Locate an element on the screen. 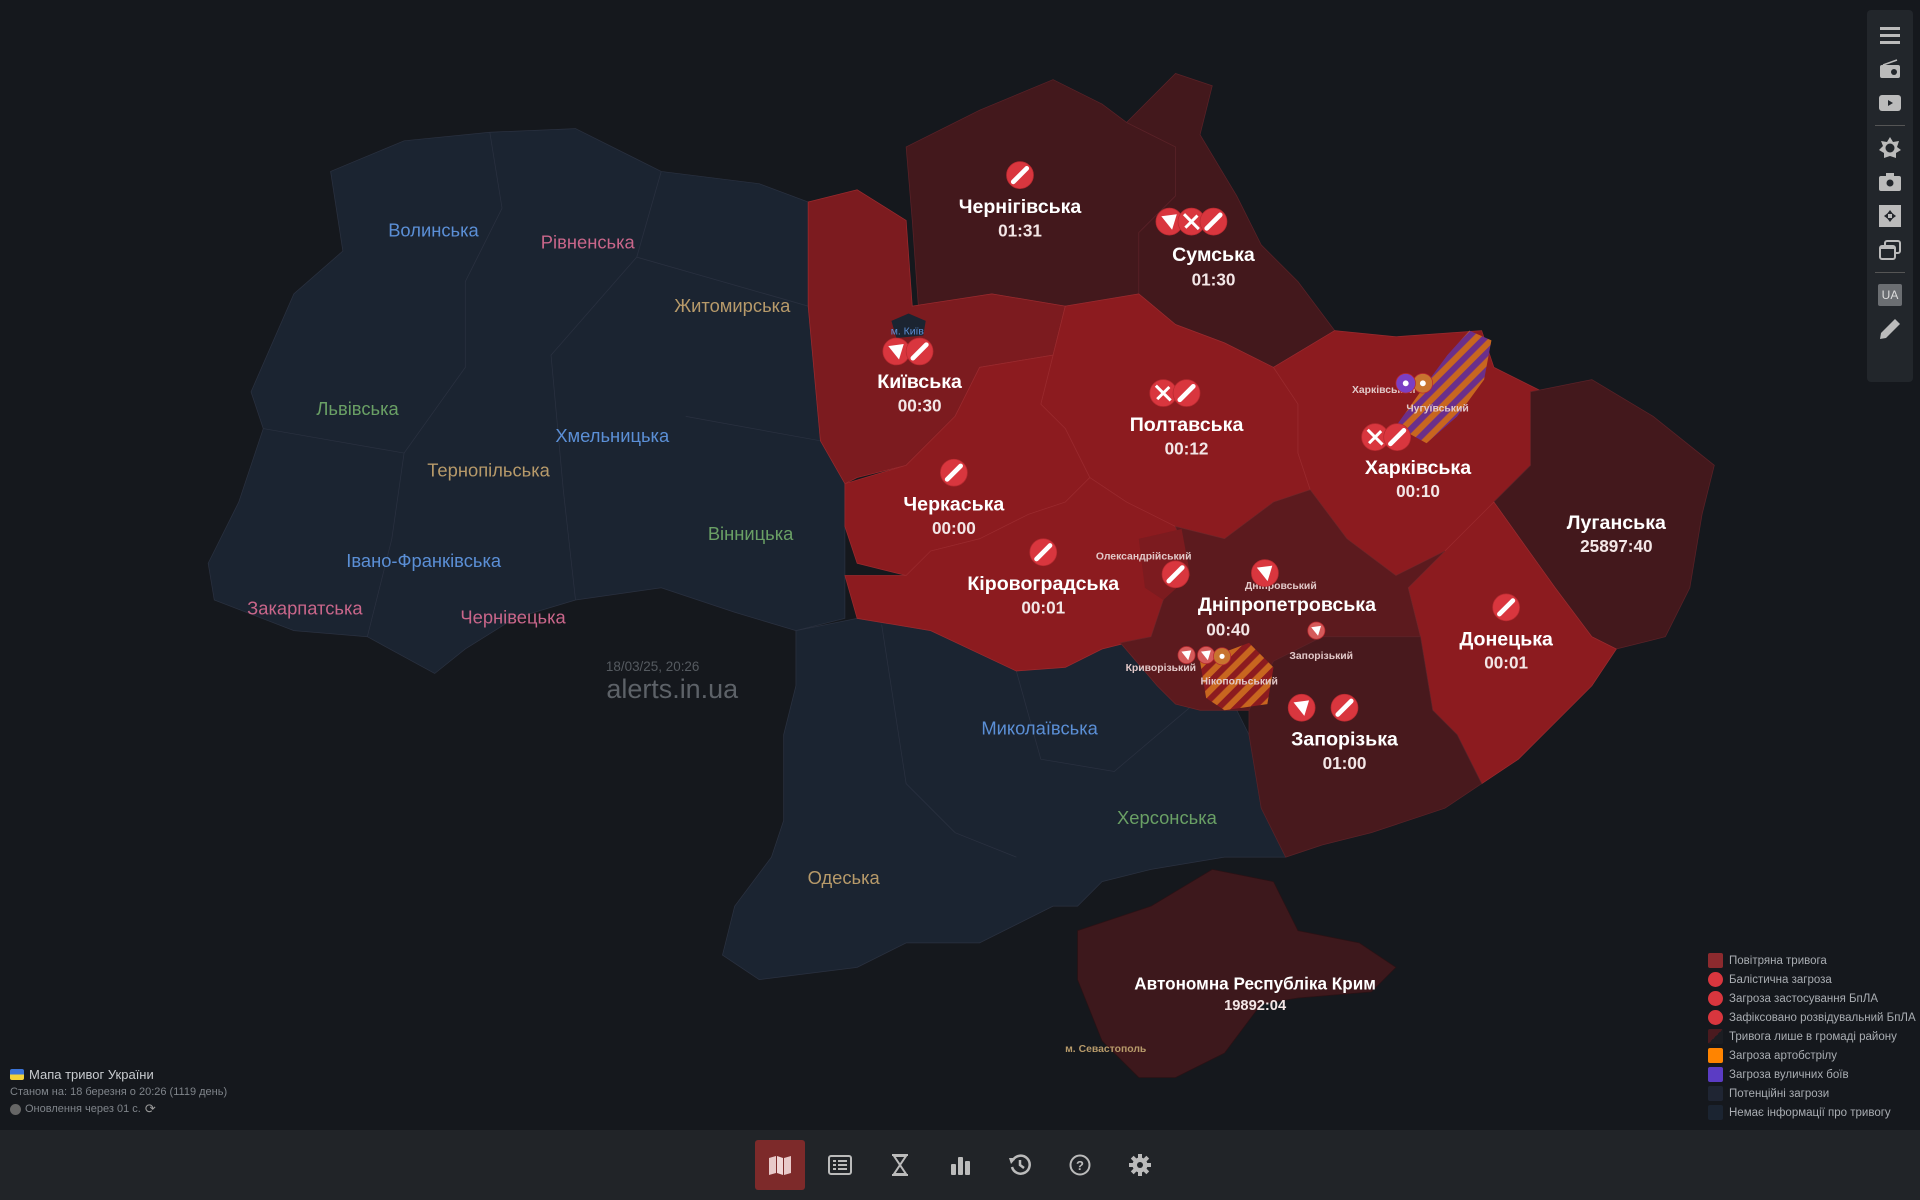  legend-item: Тривога лише в громаді району is located at coordinates (1812, 1036).